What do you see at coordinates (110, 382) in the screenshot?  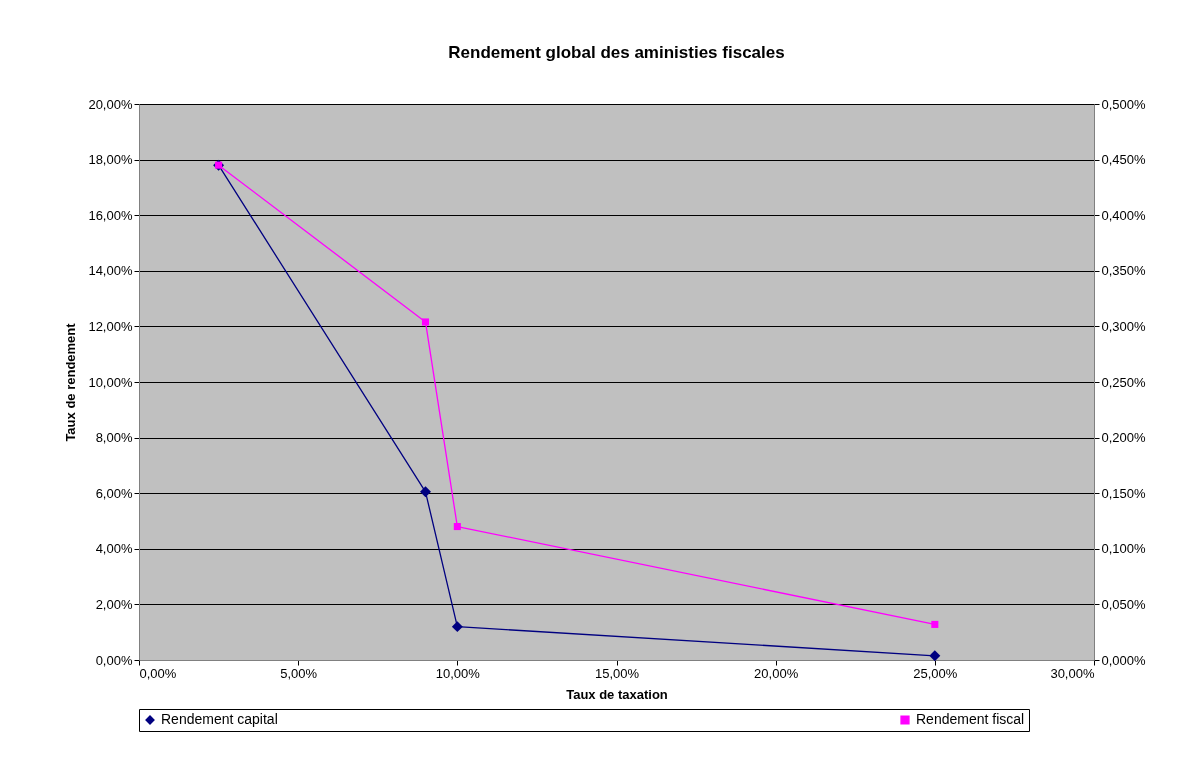 I see `y-tick-label: 10,00%` at bounding box center [110, 382].